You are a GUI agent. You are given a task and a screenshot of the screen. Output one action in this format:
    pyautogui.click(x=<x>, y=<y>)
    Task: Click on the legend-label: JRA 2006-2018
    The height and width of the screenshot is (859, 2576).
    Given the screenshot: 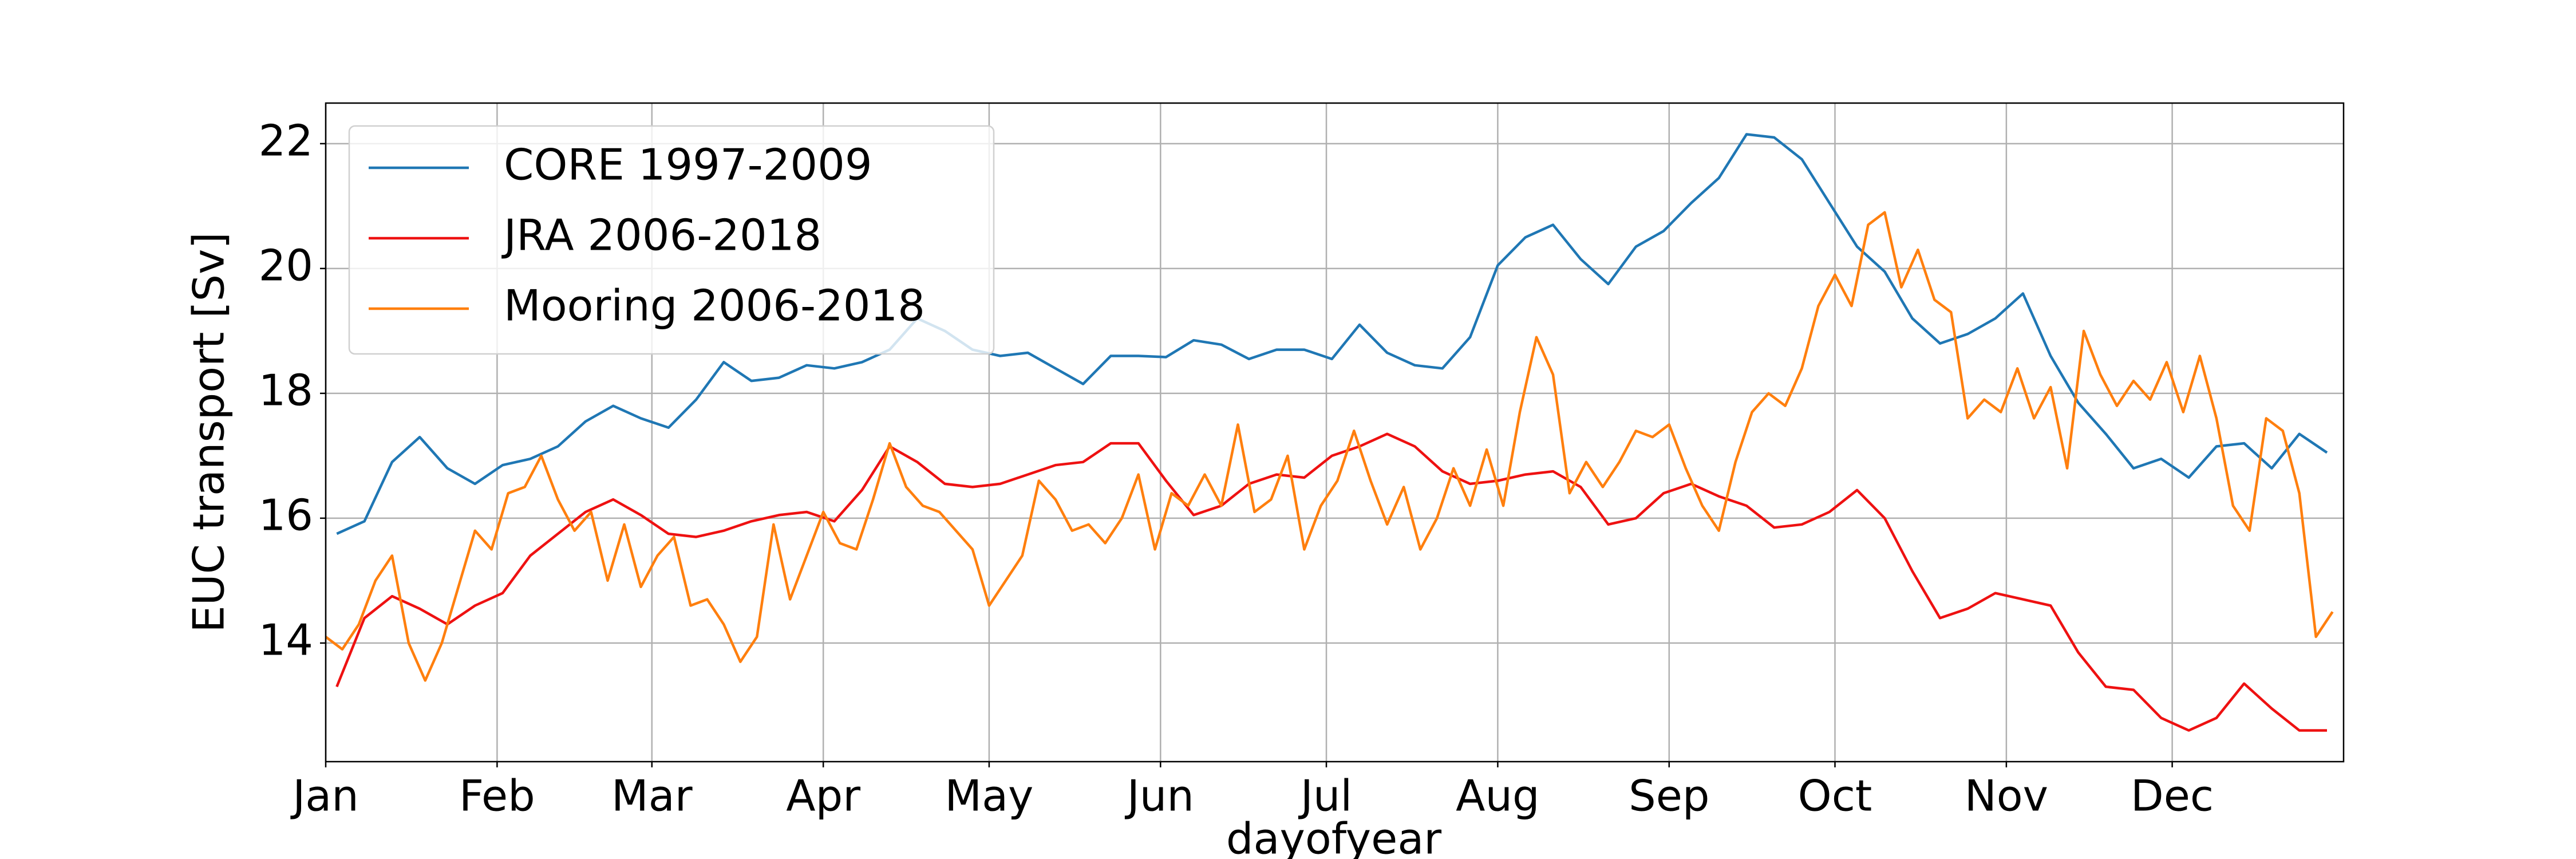 What is the action you would take?
    pyautogui.click(x=661, y=235)
    